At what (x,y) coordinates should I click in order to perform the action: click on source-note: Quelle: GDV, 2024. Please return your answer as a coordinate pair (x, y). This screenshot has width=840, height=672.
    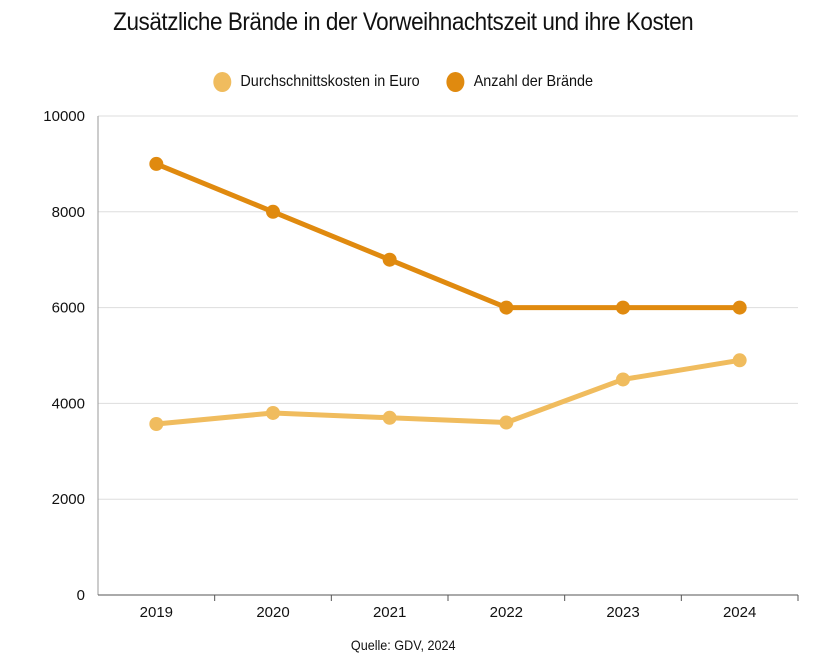
    Looking at the image, I should click on (403, 645).